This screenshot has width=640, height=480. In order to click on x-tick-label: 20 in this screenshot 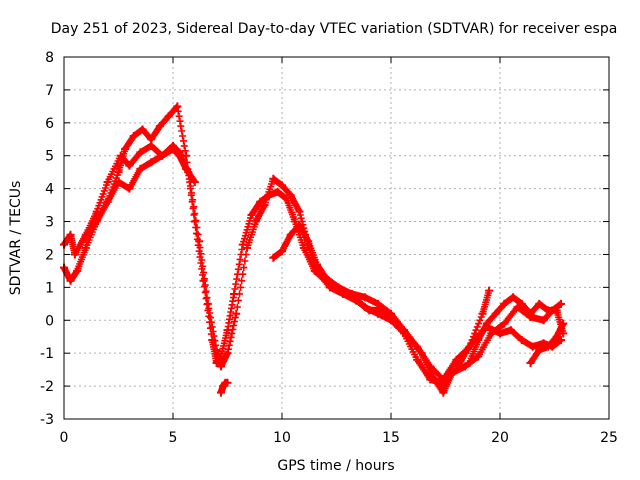, I will do `click(500, 438)`.